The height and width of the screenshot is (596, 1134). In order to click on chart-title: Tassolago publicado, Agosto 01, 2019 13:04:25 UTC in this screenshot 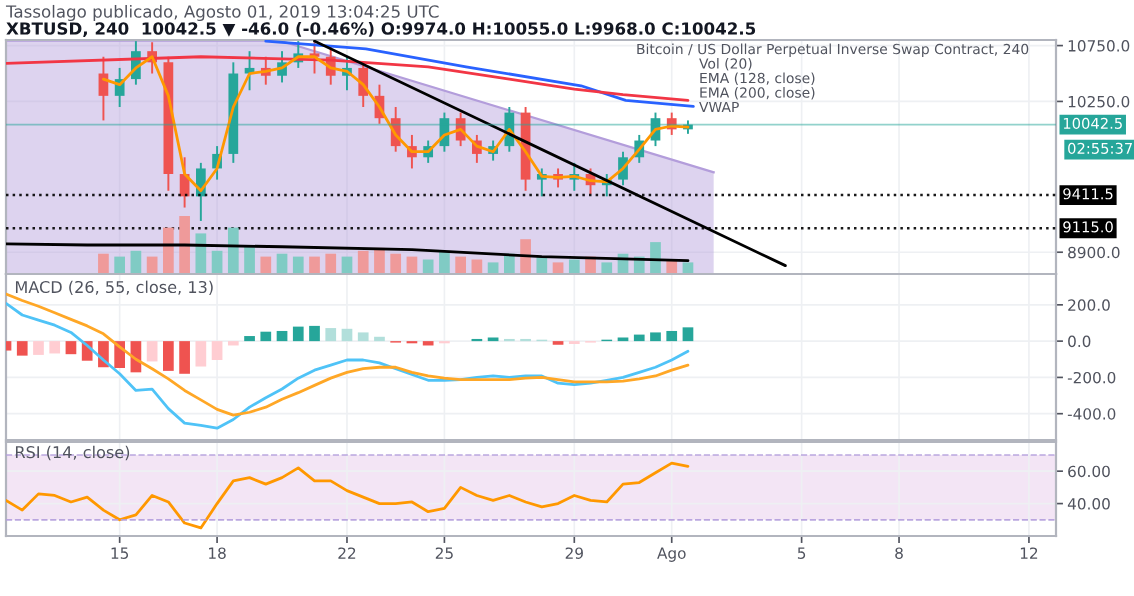, I will do `click(222, 13)`.